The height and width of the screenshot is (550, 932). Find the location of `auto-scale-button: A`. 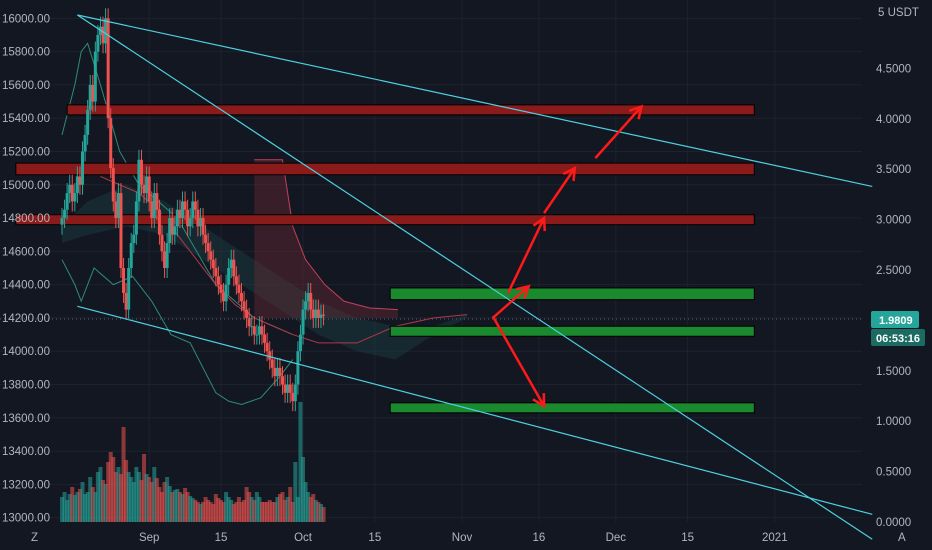

auto-scale-button: A is located at coordinates (902, 538).